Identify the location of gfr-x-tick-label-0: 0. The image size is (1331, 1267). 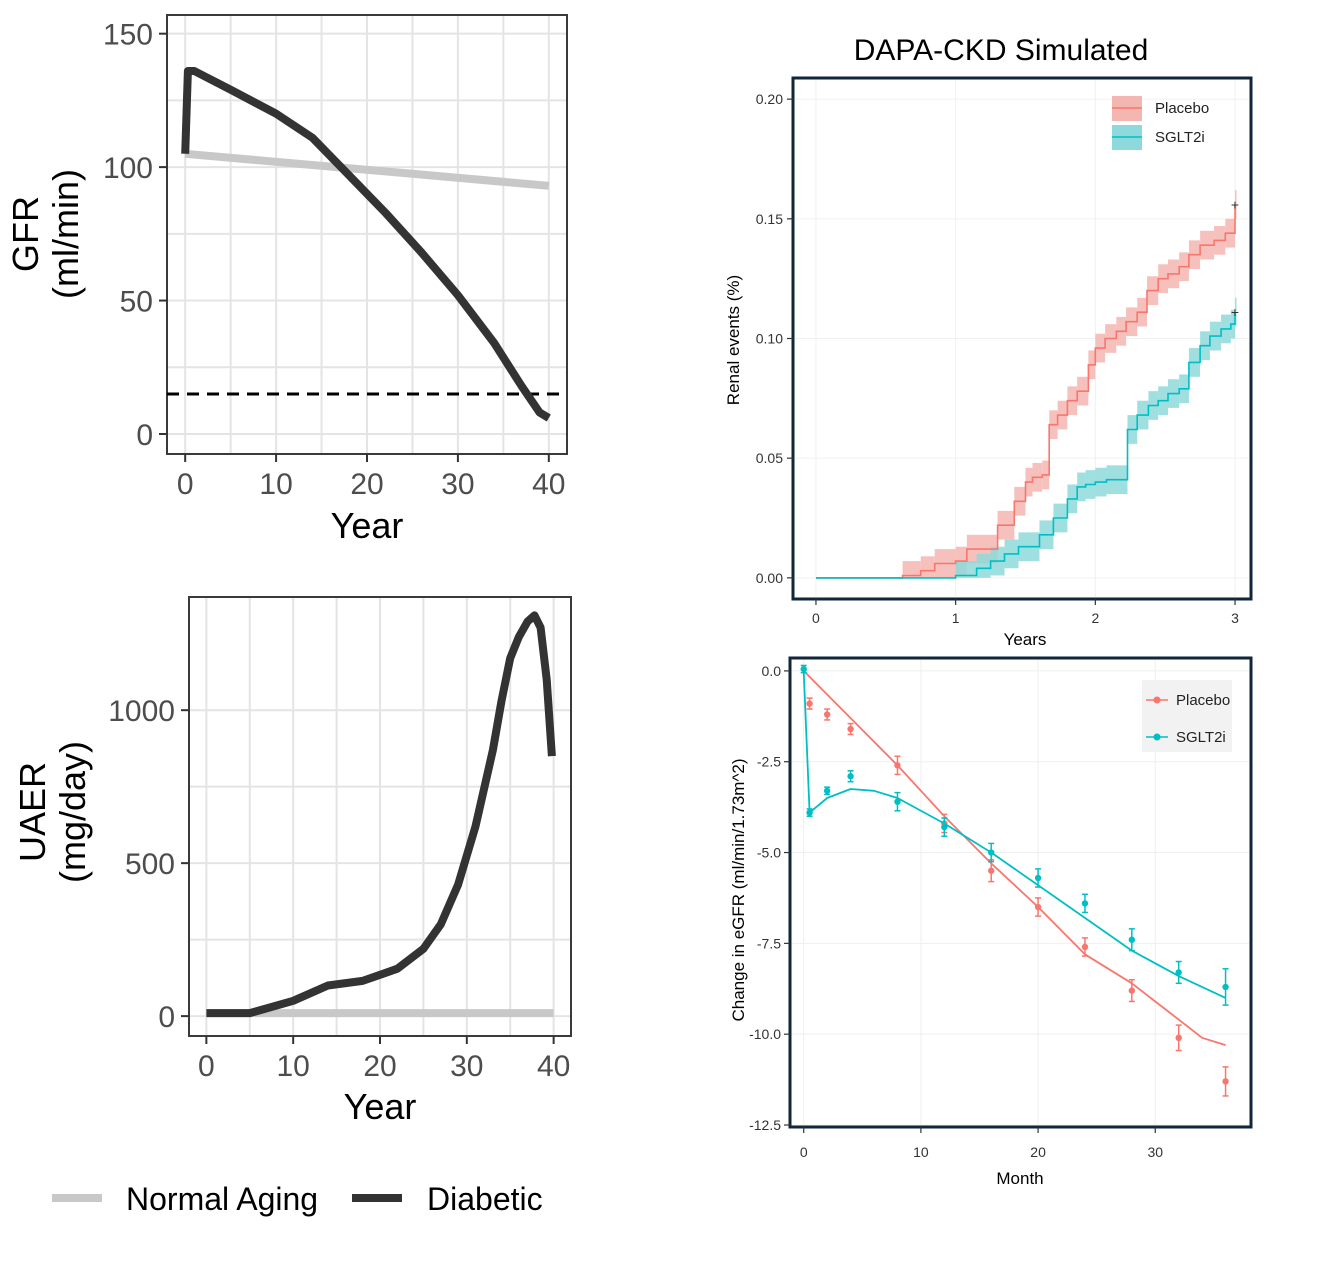
(185, 484).